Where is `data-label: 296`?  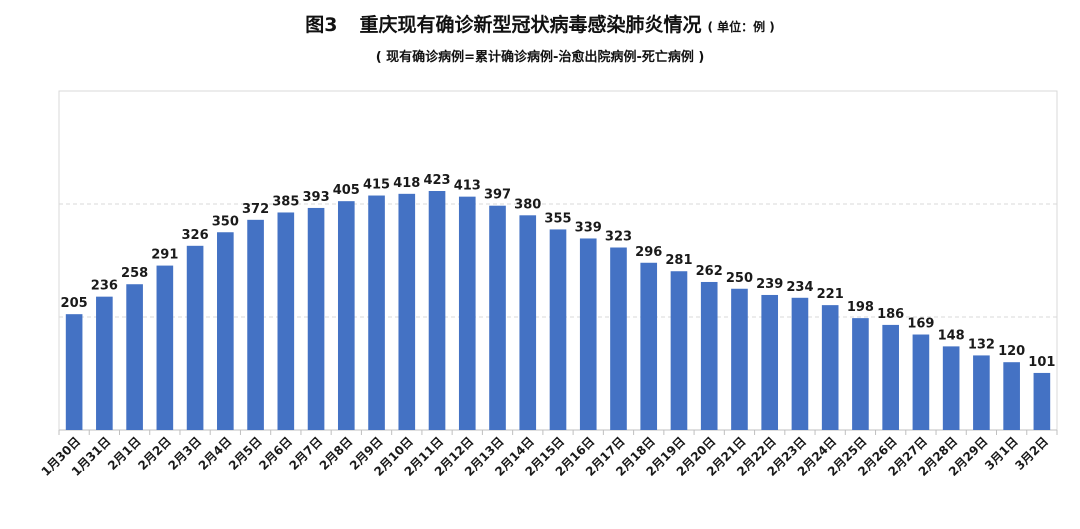
data-label: 296 is located at coordinates (648, 252).